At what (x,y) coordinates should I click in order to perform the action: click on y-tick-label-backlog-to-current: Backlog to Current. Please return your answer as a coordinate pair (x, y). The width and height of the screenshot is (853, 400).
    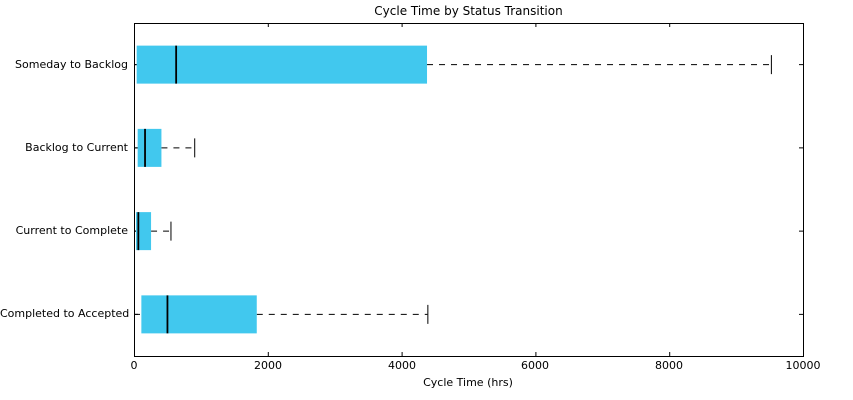
    Looking at the image, I should click on (76, 147).